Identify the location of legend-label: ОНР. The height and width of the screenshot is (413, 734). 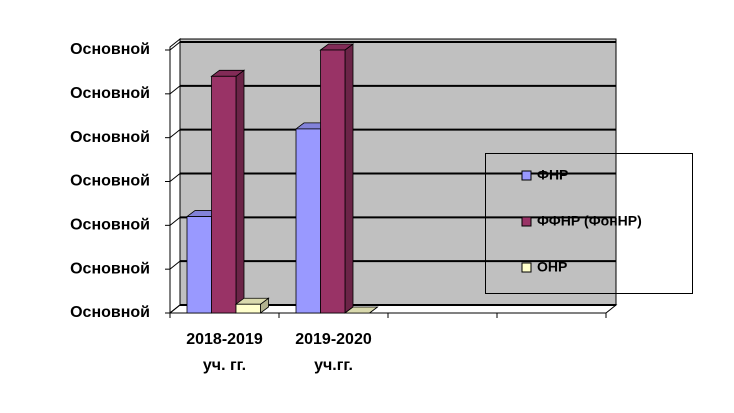
(552, 267).